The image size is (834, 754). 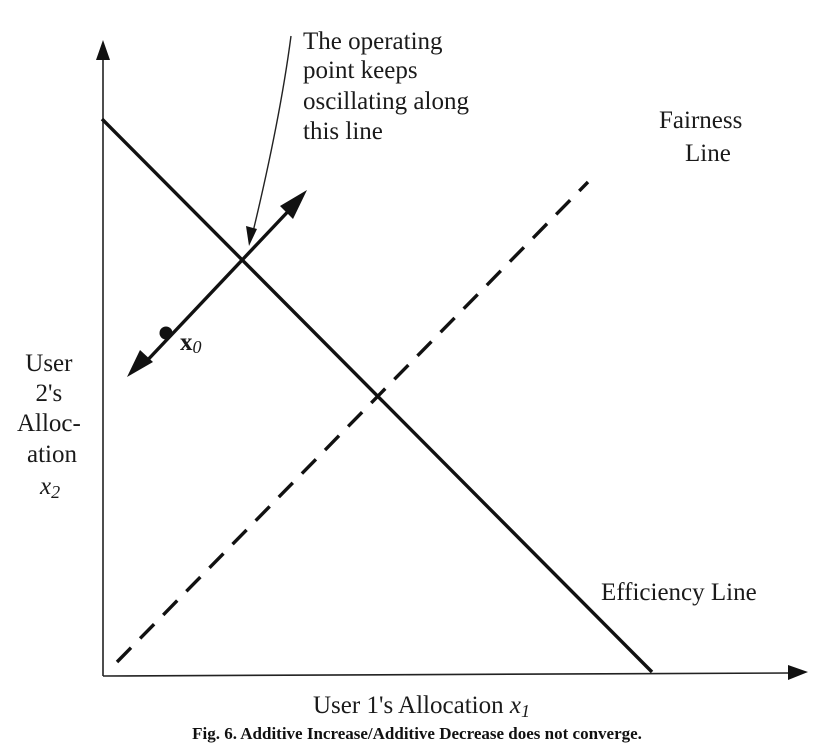 What do you see at coordinates (421, 706) in the screenshot?
I see `x-axis-label: User 1's Allocation x1` at bounding box center [421, 706].